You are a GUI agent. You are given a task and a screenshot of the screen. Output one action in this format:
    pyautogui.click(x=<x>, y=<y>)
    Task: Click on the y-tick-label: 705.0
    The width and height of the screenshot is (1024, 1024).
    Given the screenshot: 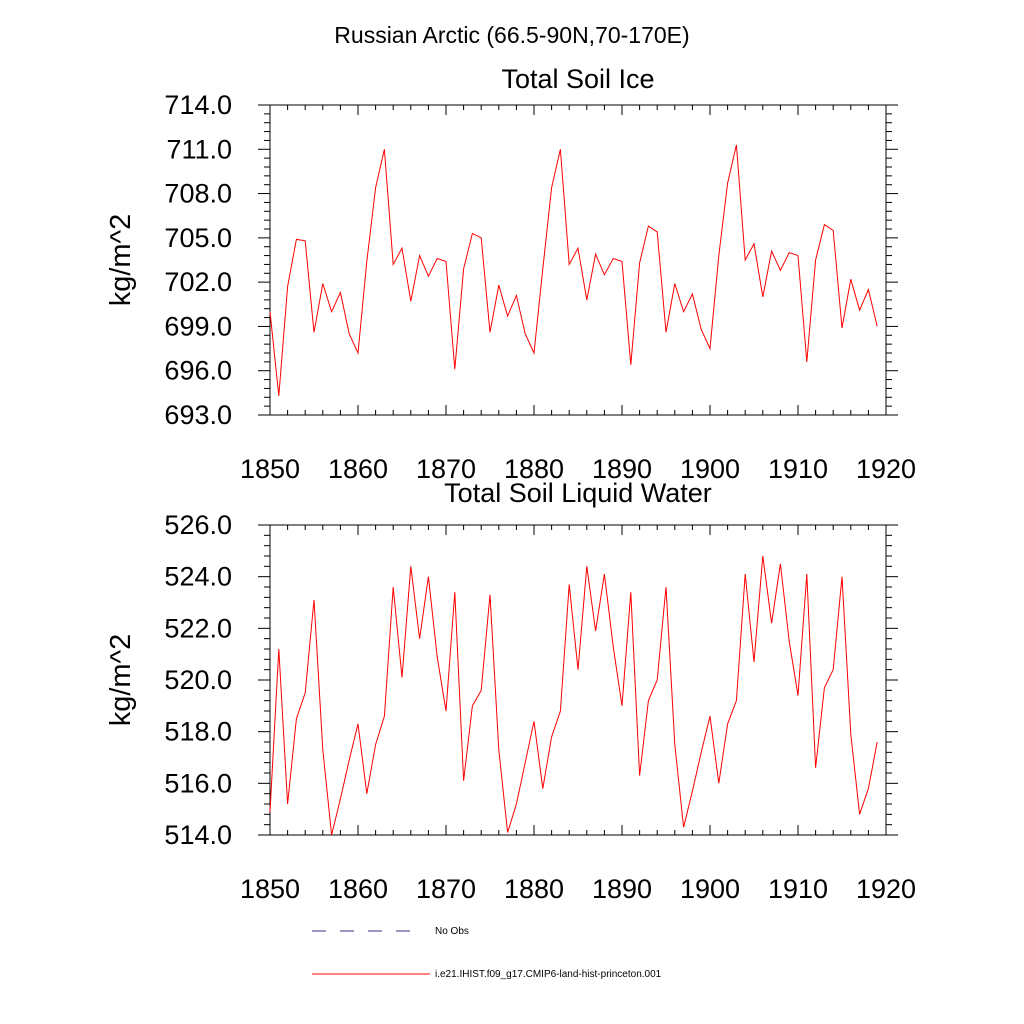 What is the action you would take?
    pyautogui.click(x=198, y=238)
    